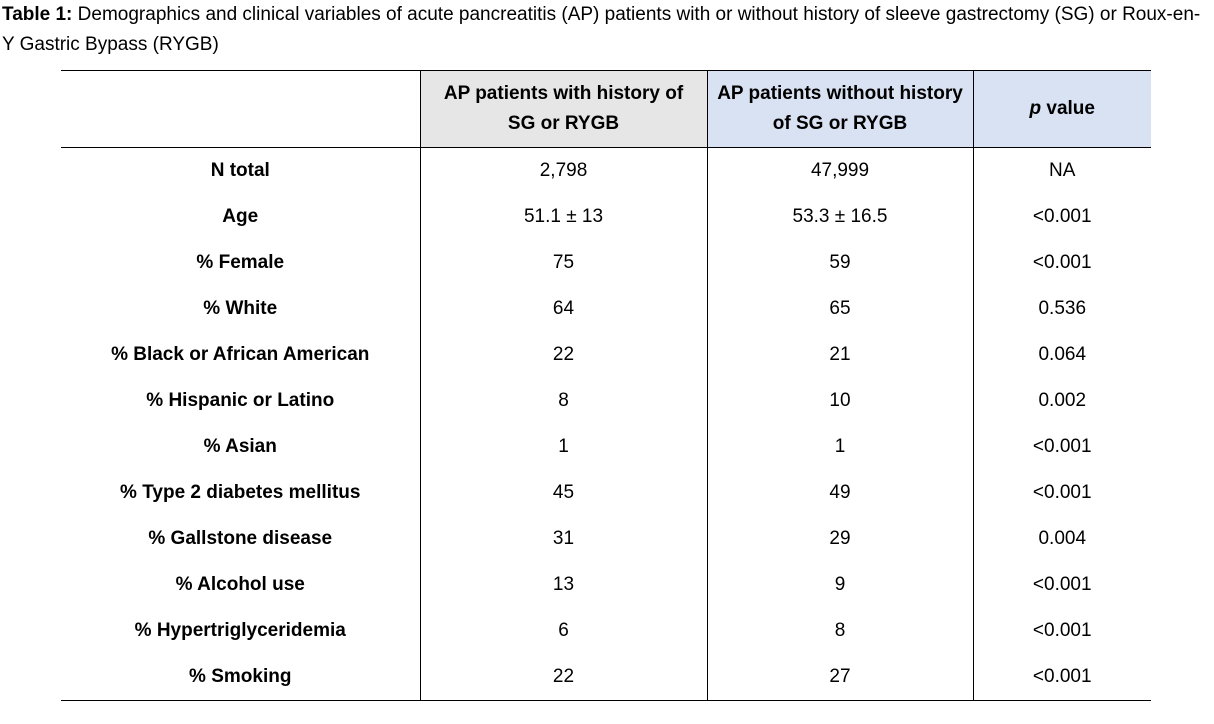  What do you see at coordinates (839, 170) in the screenshot?
I see `cell-without-history: 47,999` at bounding box center [839, 170].